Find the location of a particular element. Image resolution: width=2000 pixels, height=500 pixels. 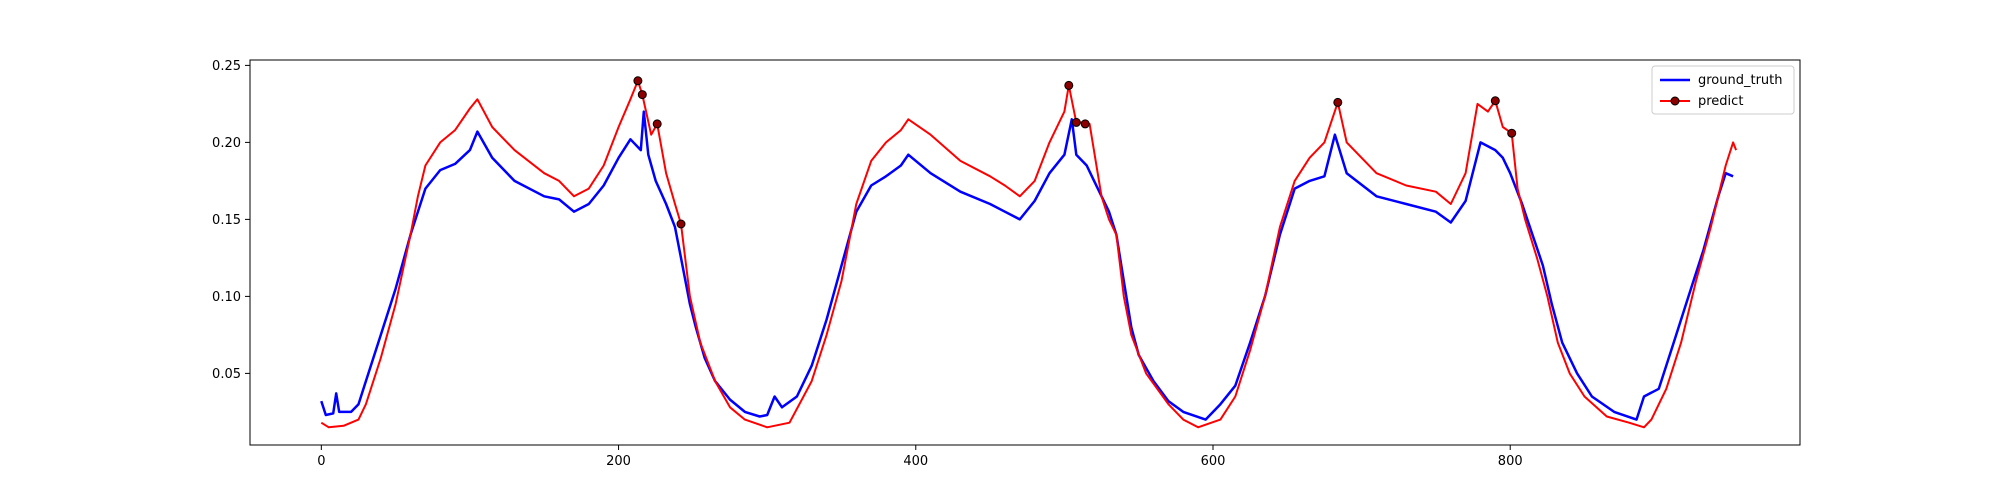

y-tick-label: 0.25 is located at coordinates (226, 66).